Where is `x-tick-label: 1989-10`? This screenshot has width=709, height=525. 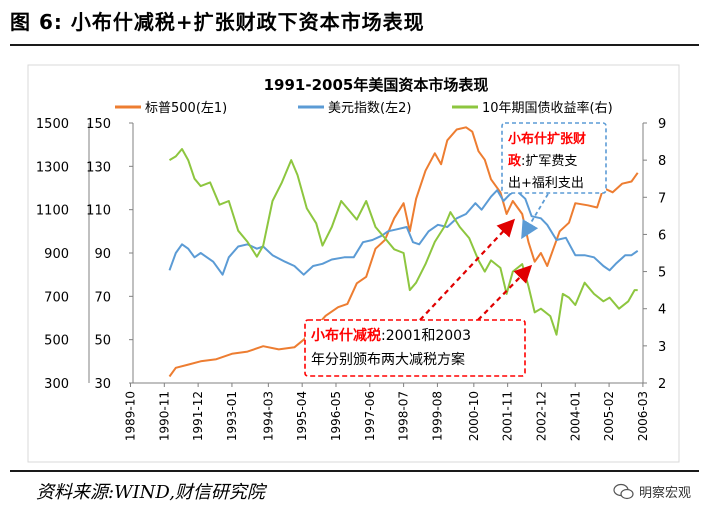
x-tick-label: 1989-10 is located at coordinates (131, 416).